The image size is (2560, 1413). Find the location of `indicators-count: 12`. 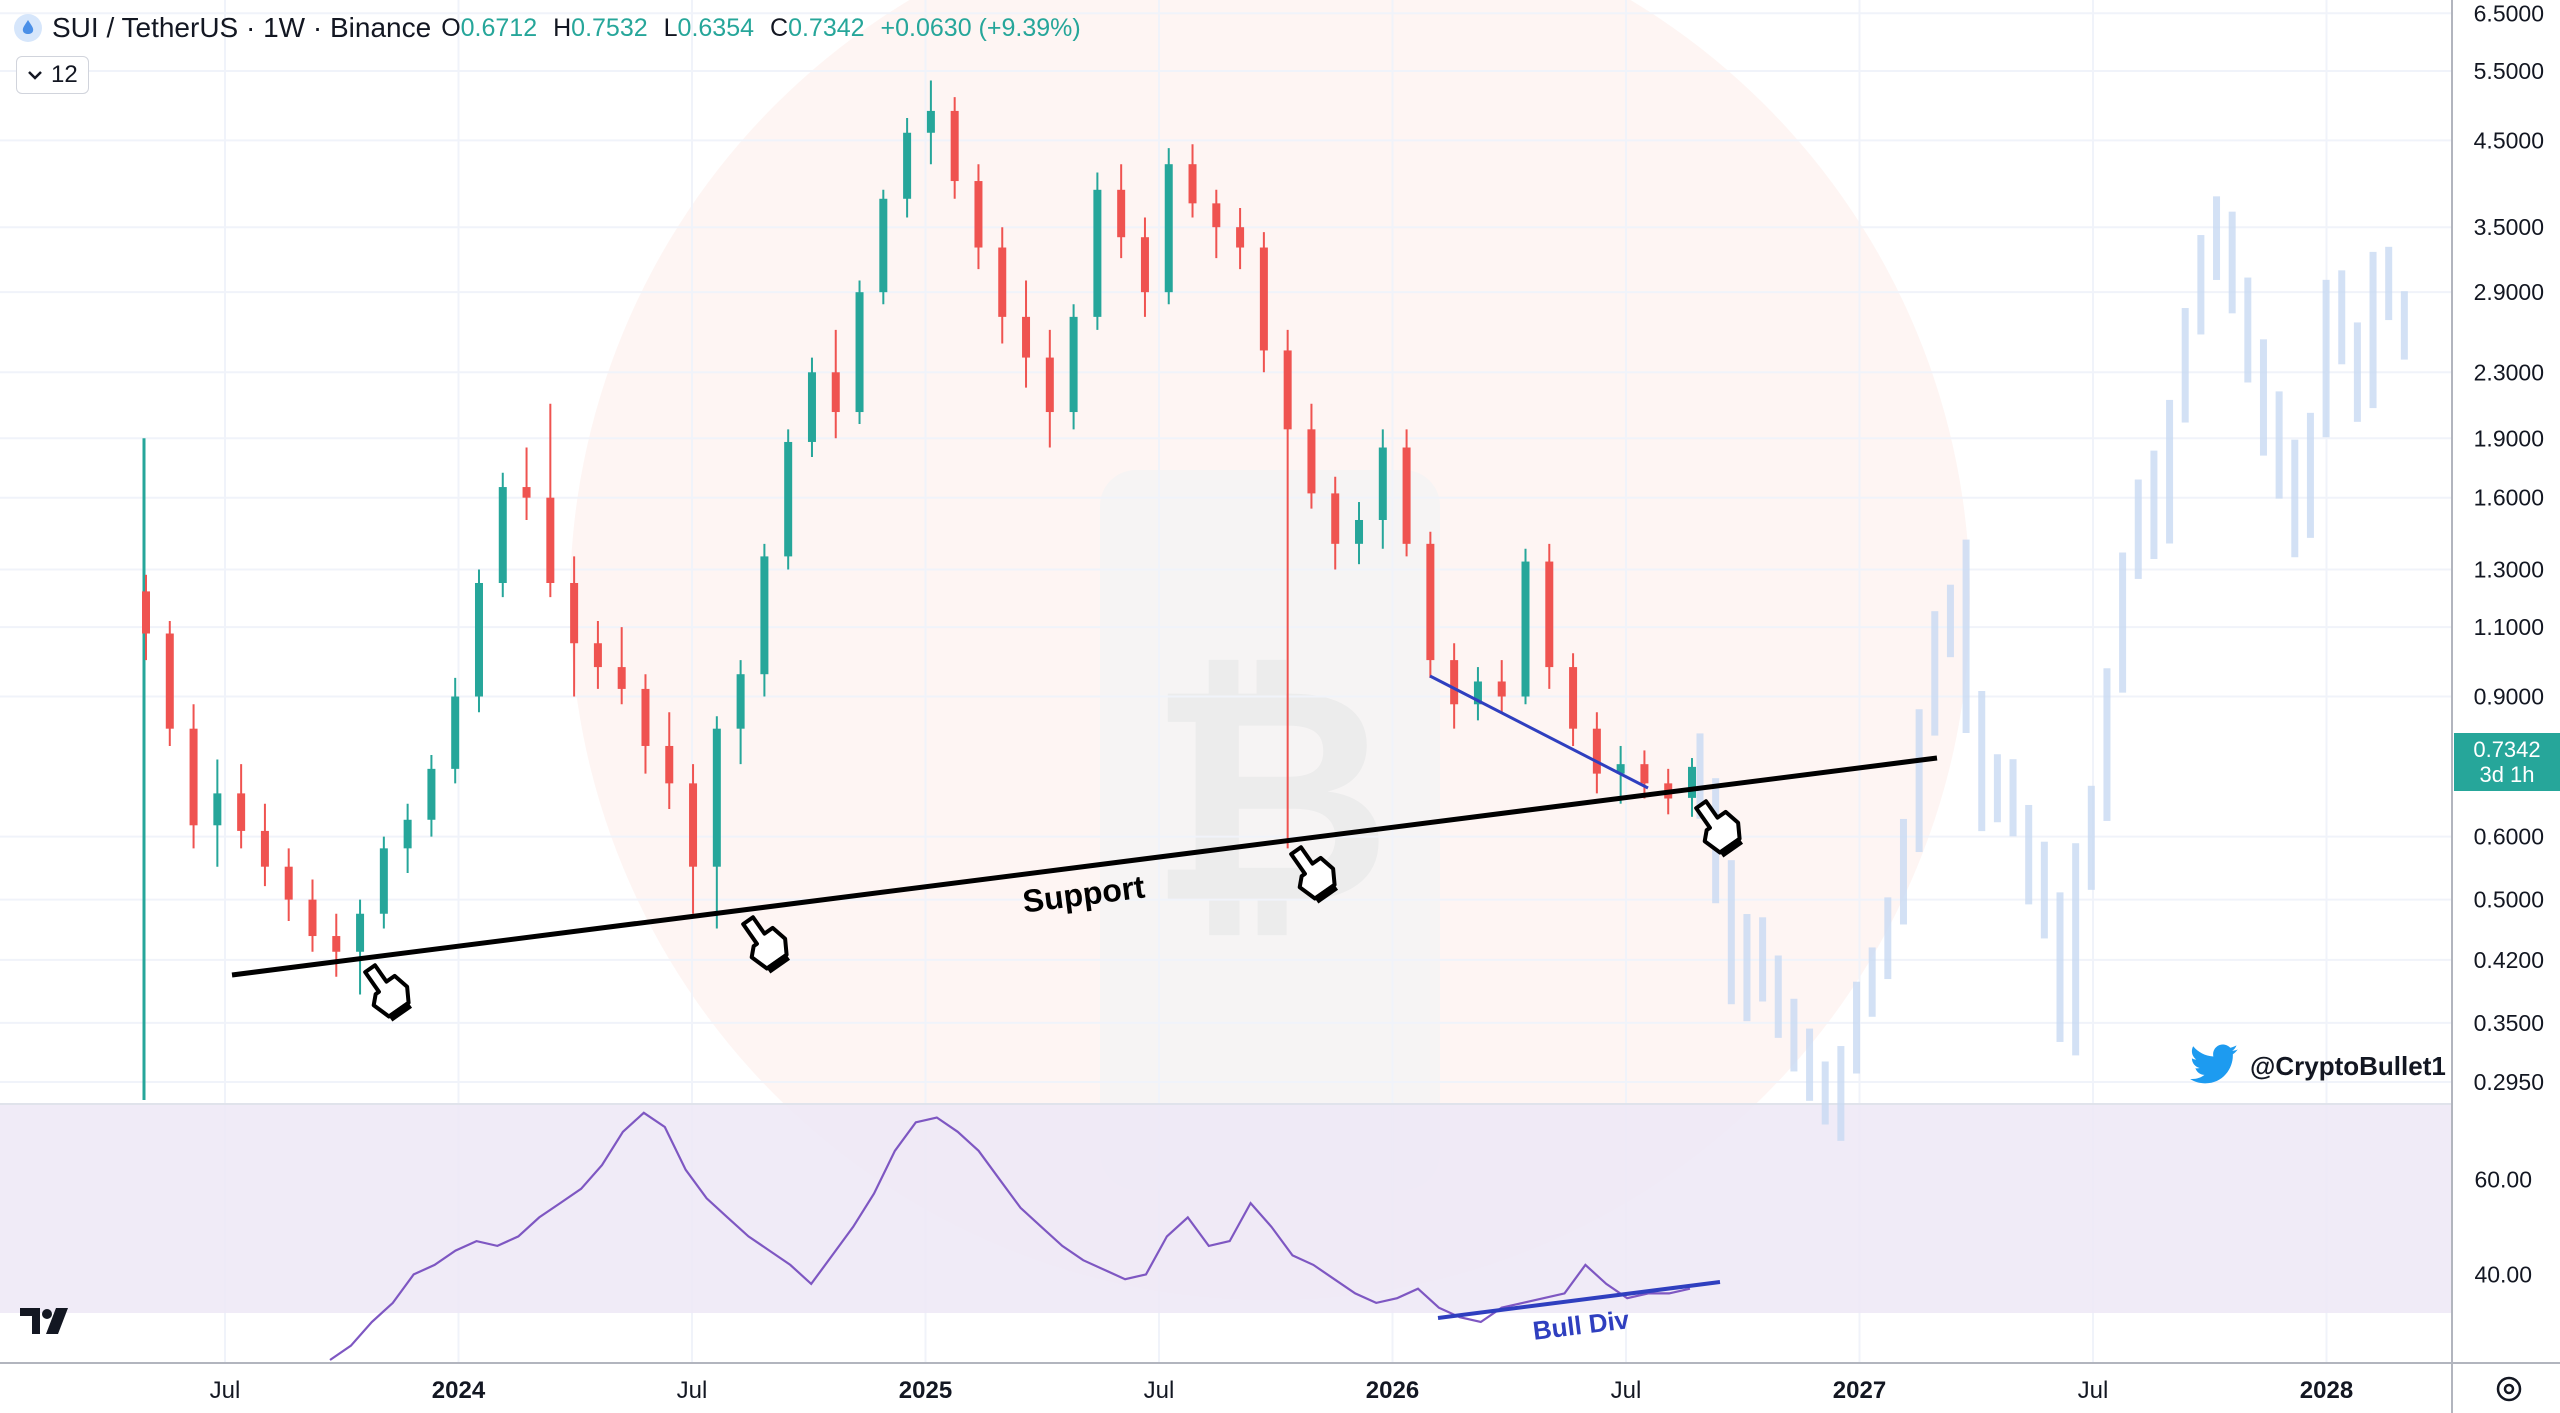

indicators-count: 12 is located at coordinates (64, 74).